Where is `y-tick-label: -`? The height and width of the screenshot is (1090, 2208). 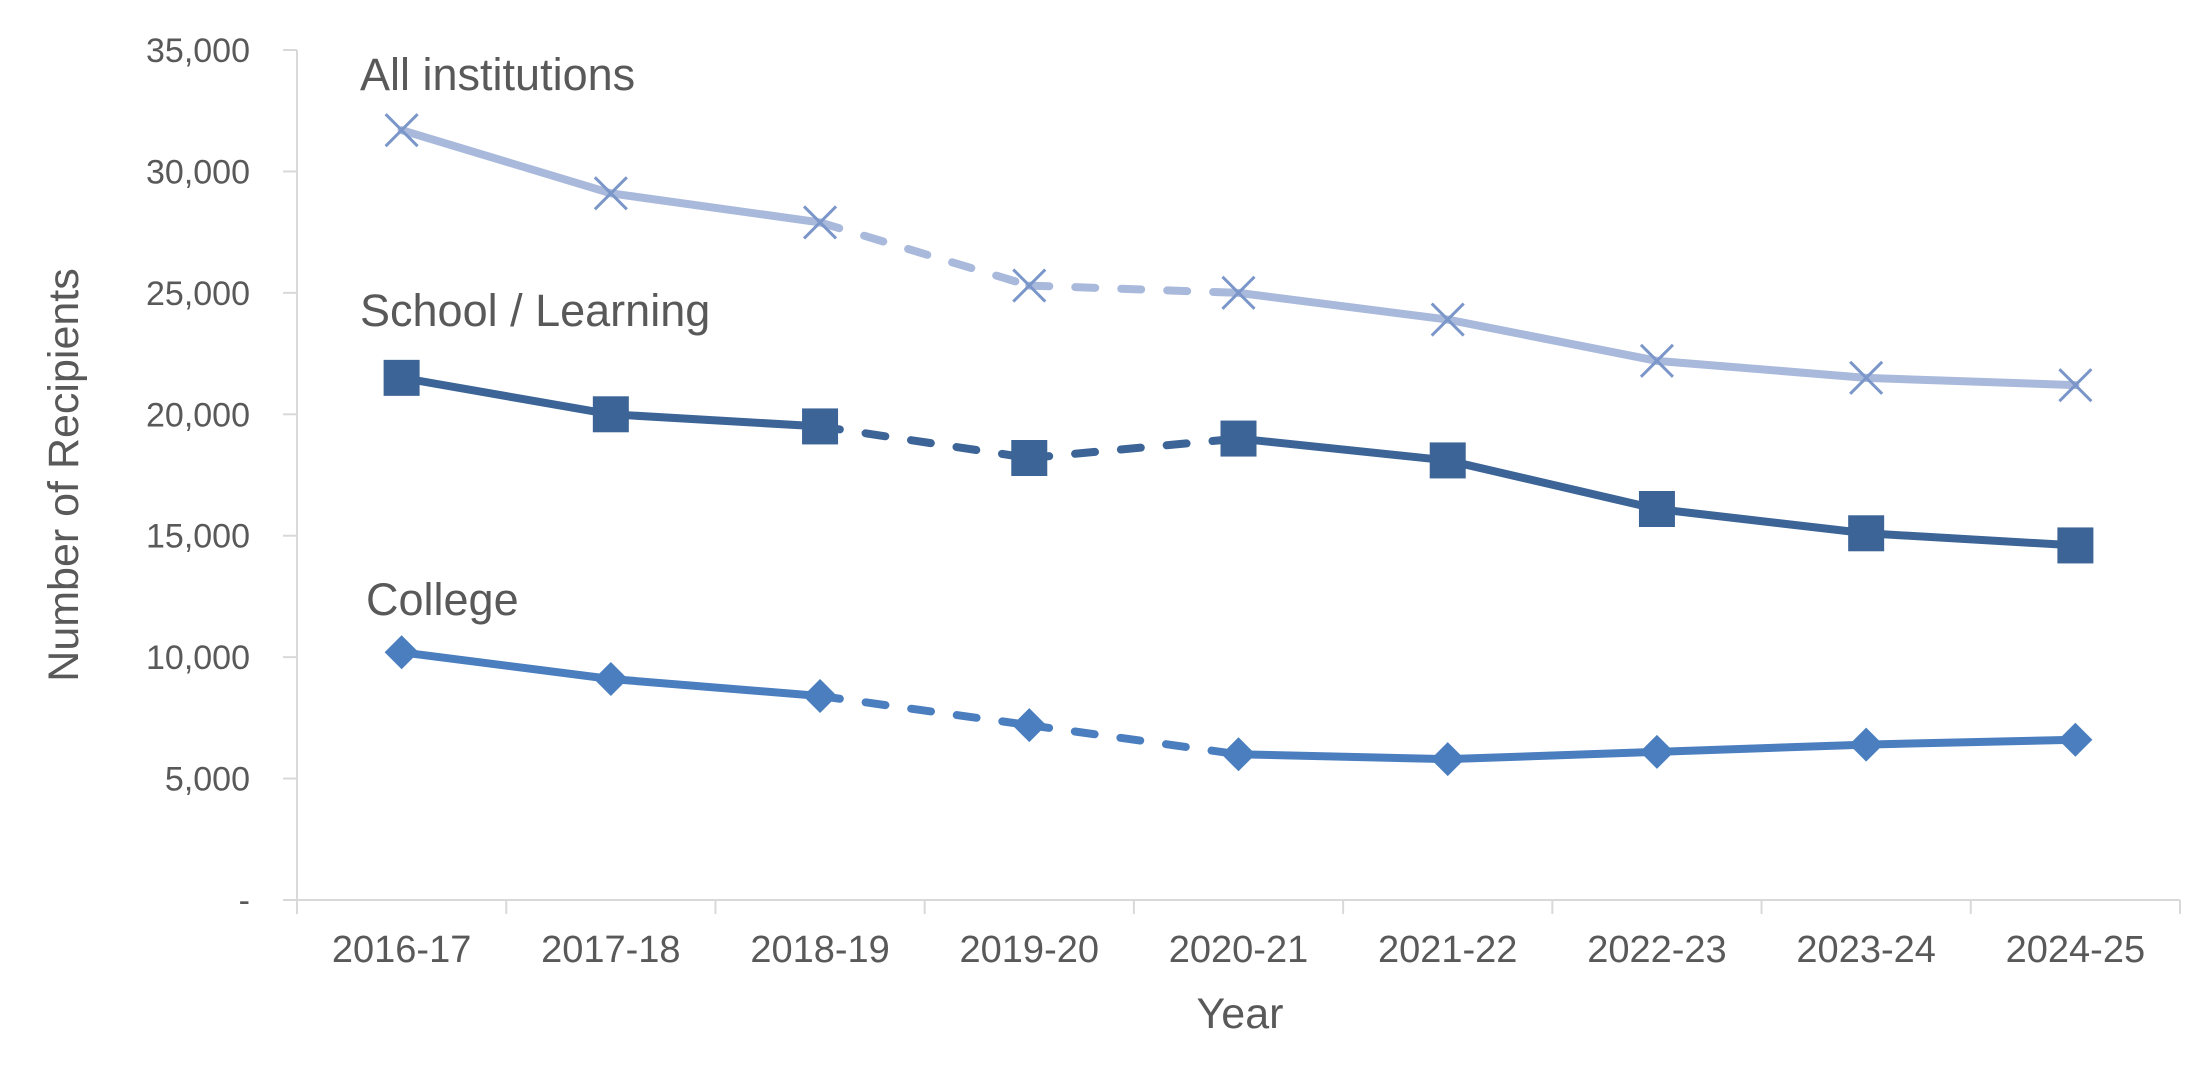 y-tick-label: - is located at coordinates (244, 901).